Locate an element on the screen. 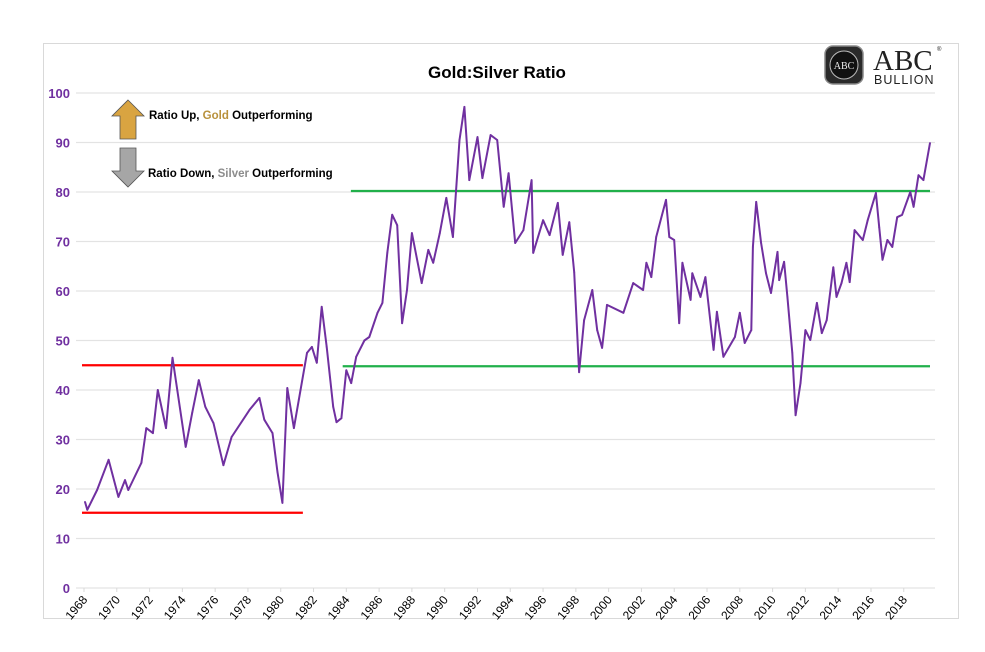 The width and height of the screenshot is (985, 652). x-tick-label: 1996 is located at coordinates (535, 608).